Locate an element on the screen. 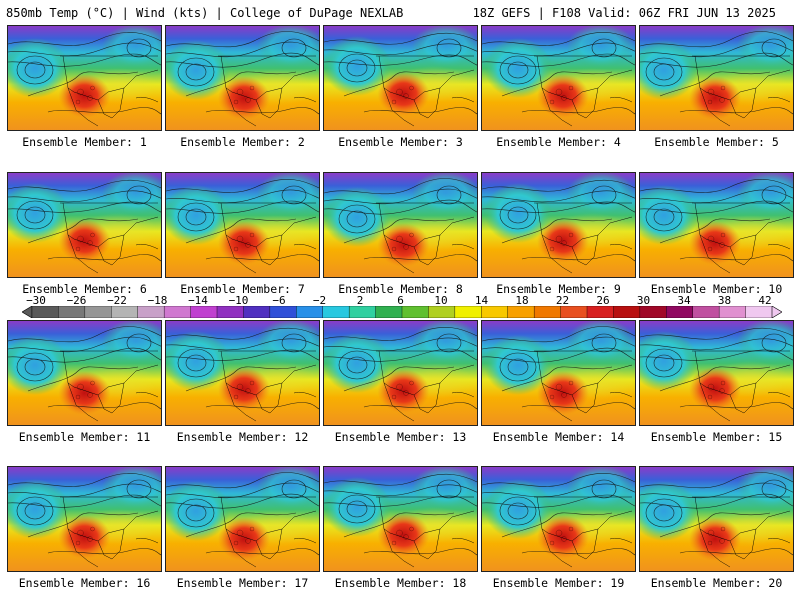 The image size is (800, 600). color-legend-bar is located at coordinates (402, 312).